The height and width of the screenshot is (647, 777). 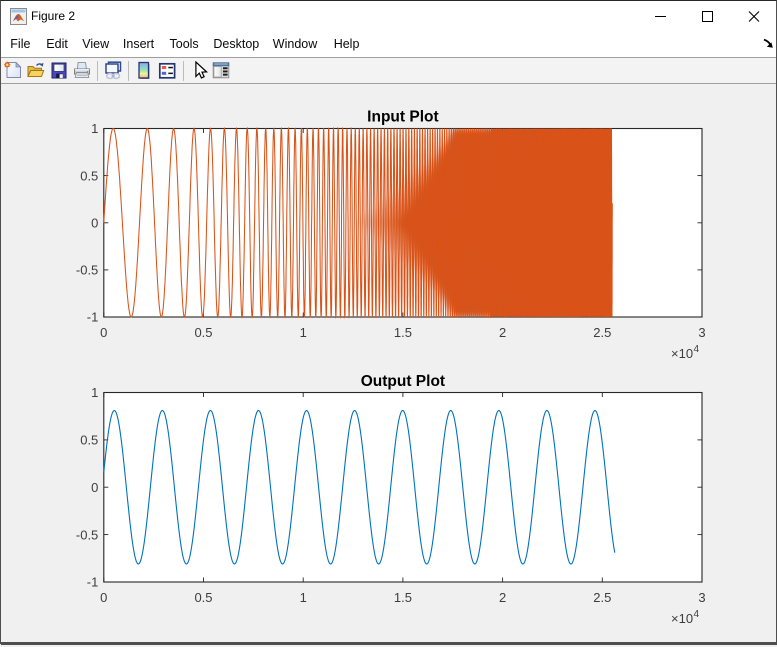 What do you see at coordinates (403, 381) in the screenshot?
I see `svg-text: Output Plot` at bounding box center [403, 381].